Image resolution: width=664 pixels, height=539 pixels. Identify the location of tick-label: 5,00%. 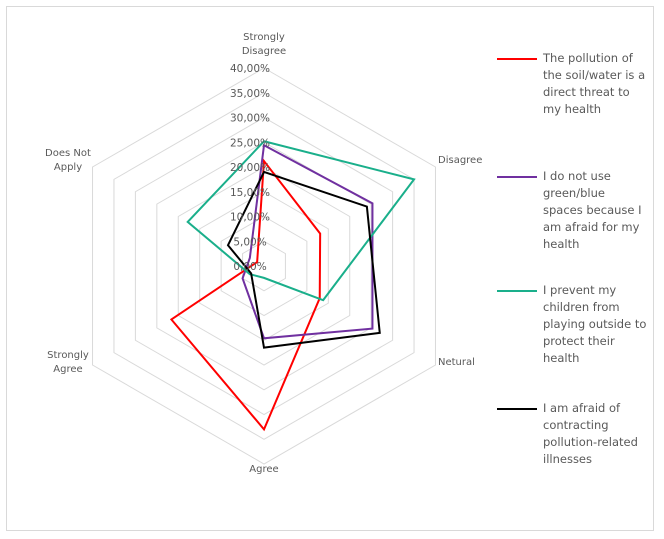
(249, 242).